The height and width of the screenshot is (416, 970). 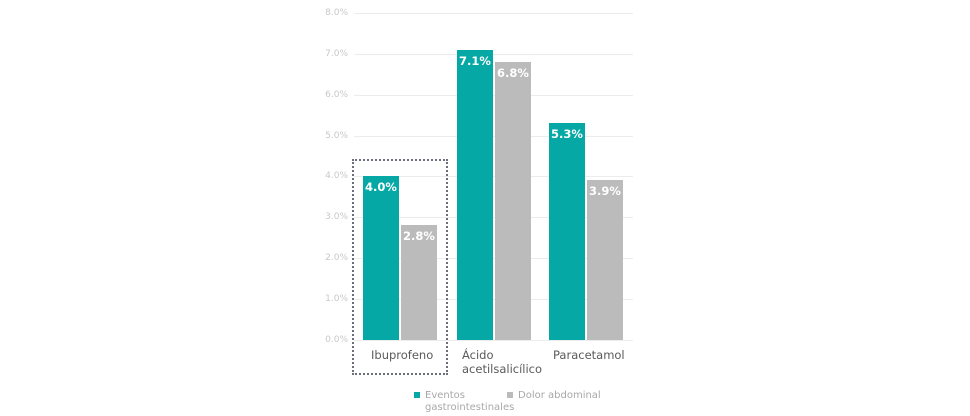 What do you see at coordinates (475, 194) in the screenshot?
I see `bar-eventos-1: 7.1%` at bounding box center [475, 194].